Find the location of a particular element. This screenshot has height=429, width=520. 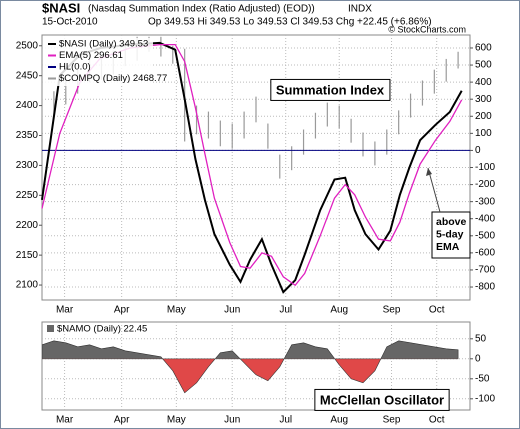

callout-text: 5-day is located at coordinates (450, 234).